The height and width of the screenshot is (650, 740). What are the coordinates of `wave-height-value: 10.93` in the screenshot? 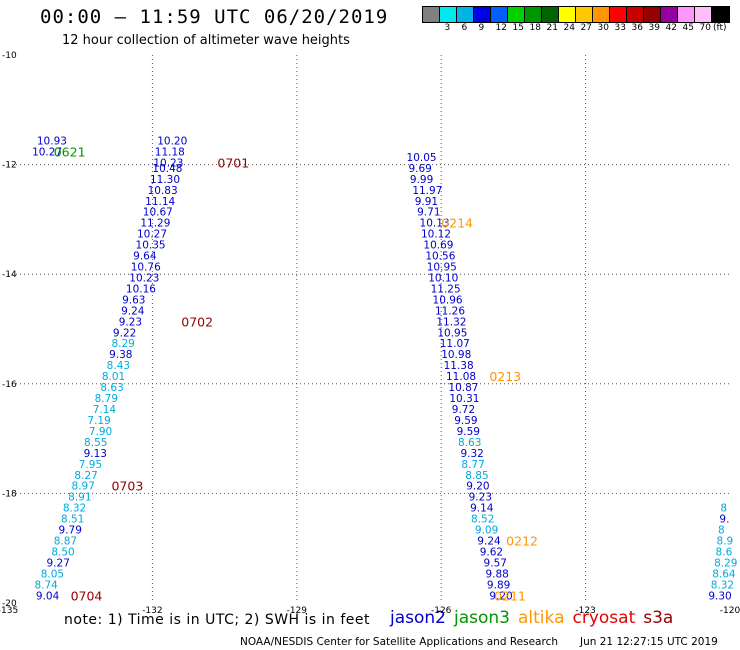 It's located at (52, 141).